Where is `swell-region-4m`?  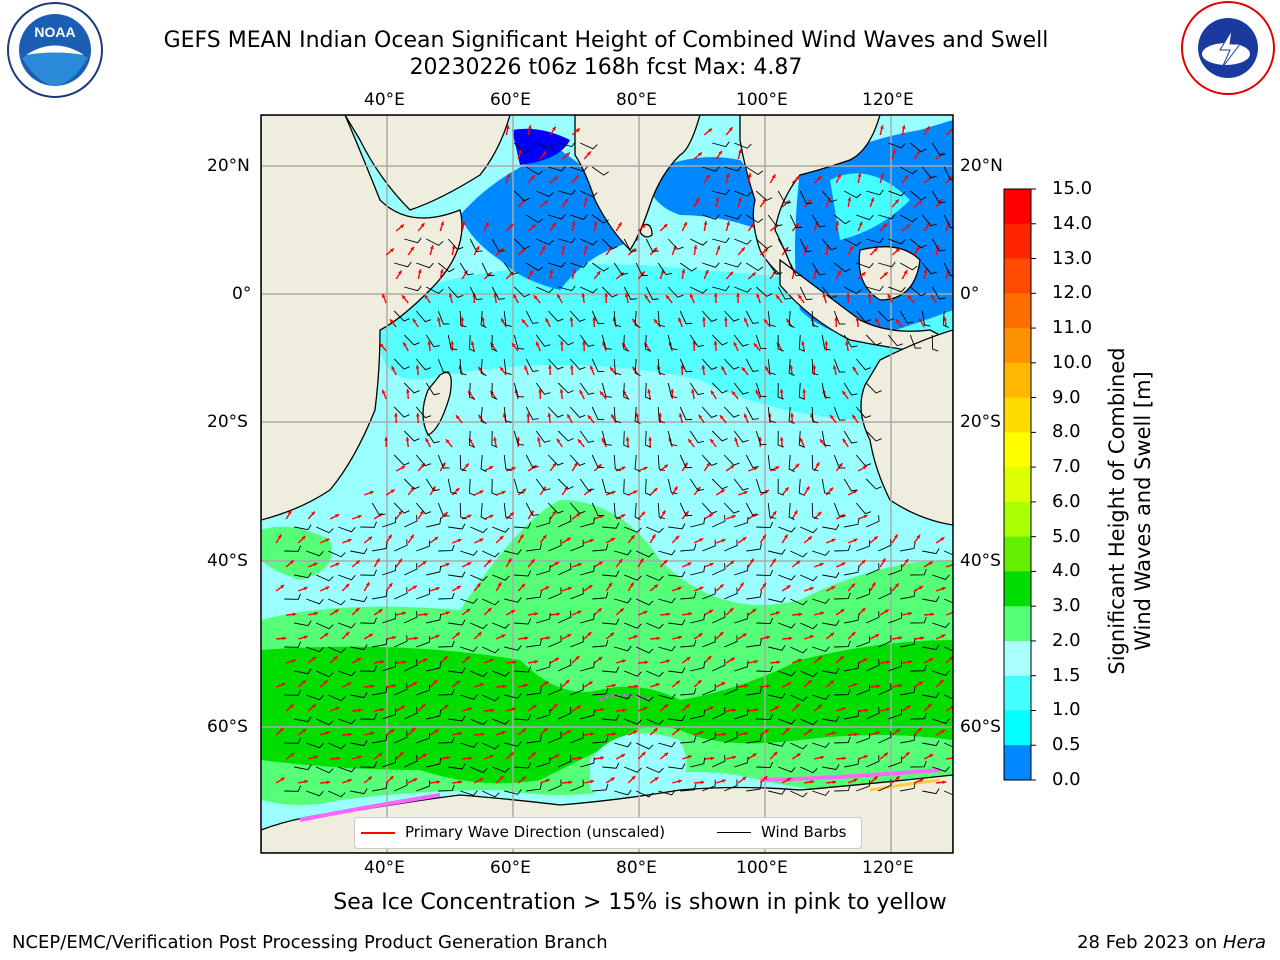
swell-region-4m is located at coordinates (607, 712).